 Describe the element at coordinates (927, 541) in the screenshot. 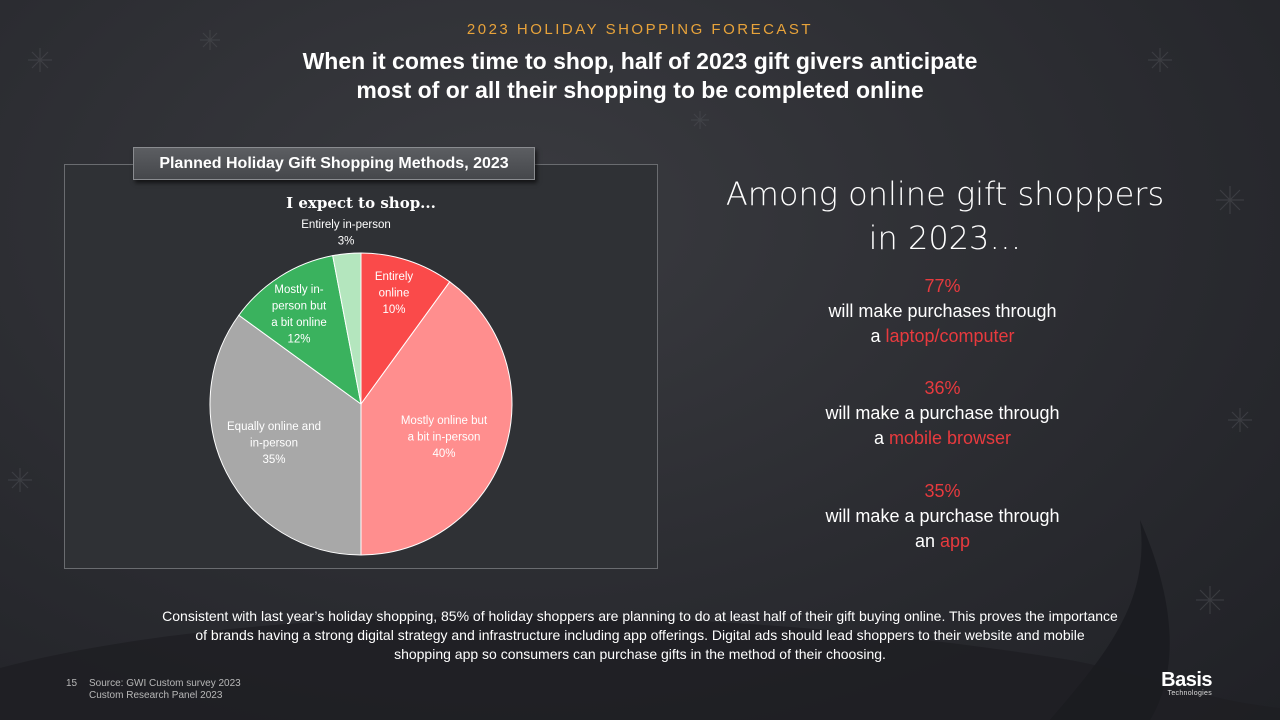

I see `stat-prefix: an` at that location.